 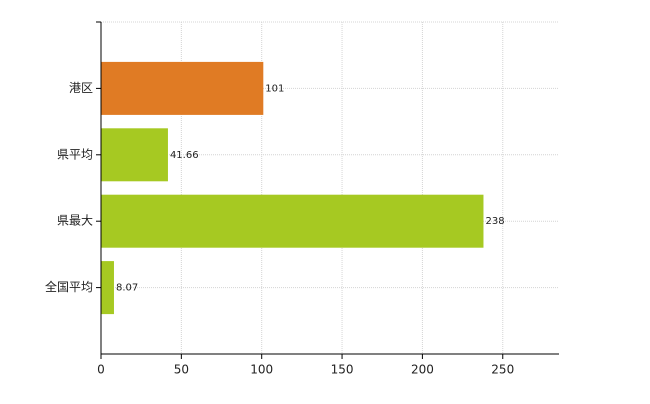 What do you see at coordinates (422, 370) in the screenshot?
I see `x-tick-label: 200` at bounding box center [422, 370].